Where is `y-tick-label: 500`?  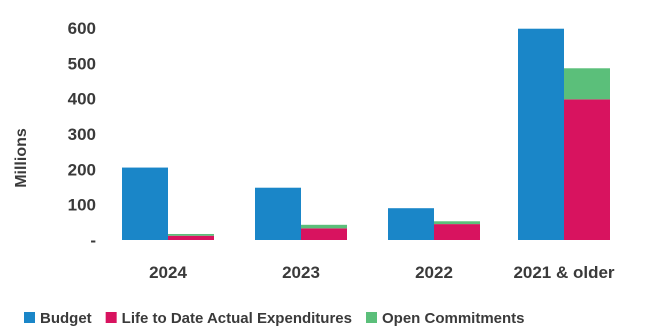
y-tick-label: 500 is located at coordinates (82, 63).